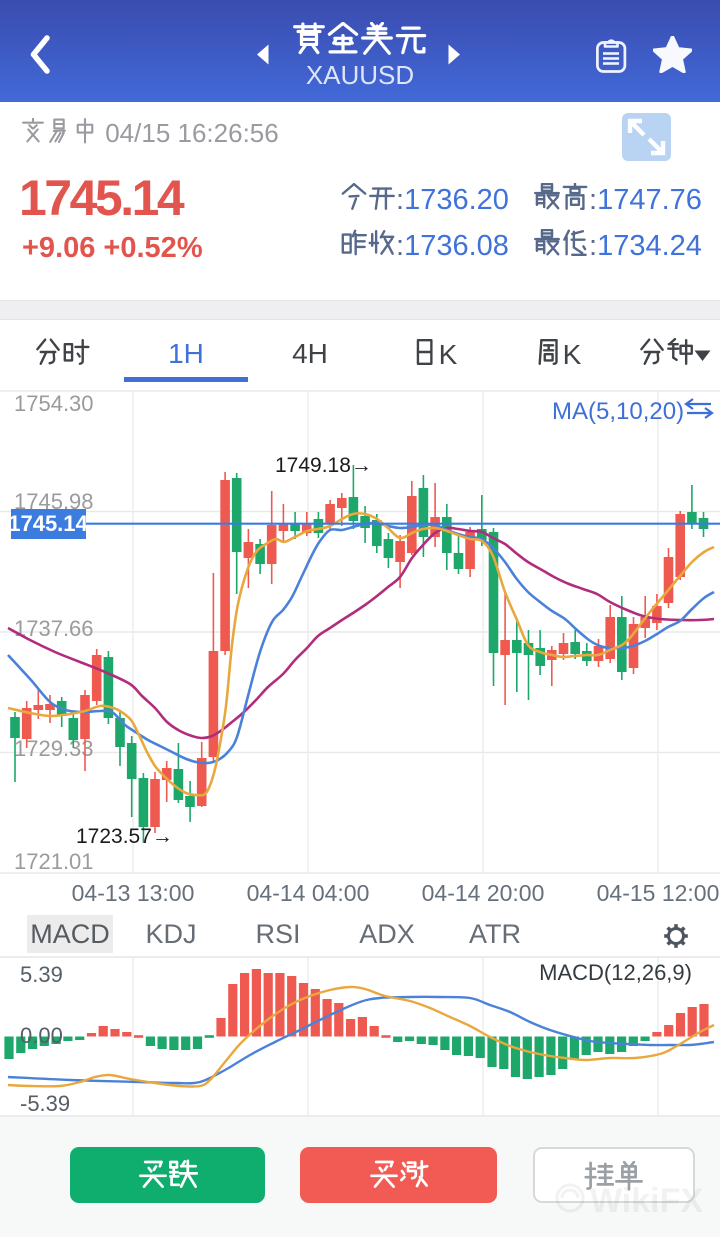 This screenshot has width=720, height=1237. I want to click on svg-text: 04-15 12:00, so click(658, 893).